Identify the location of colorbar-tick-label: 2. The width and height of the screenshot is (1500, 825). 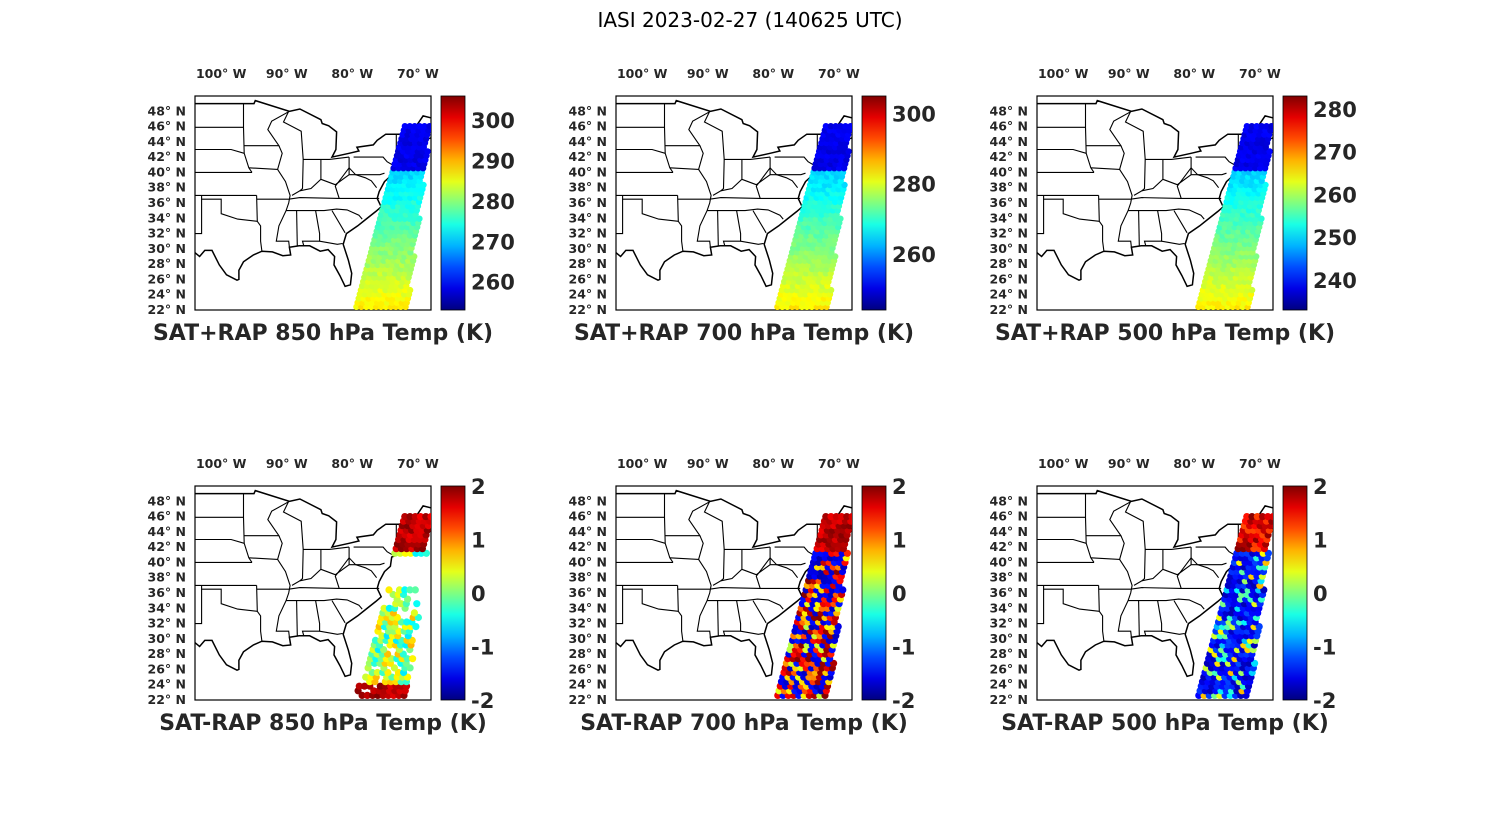
(899, 487).